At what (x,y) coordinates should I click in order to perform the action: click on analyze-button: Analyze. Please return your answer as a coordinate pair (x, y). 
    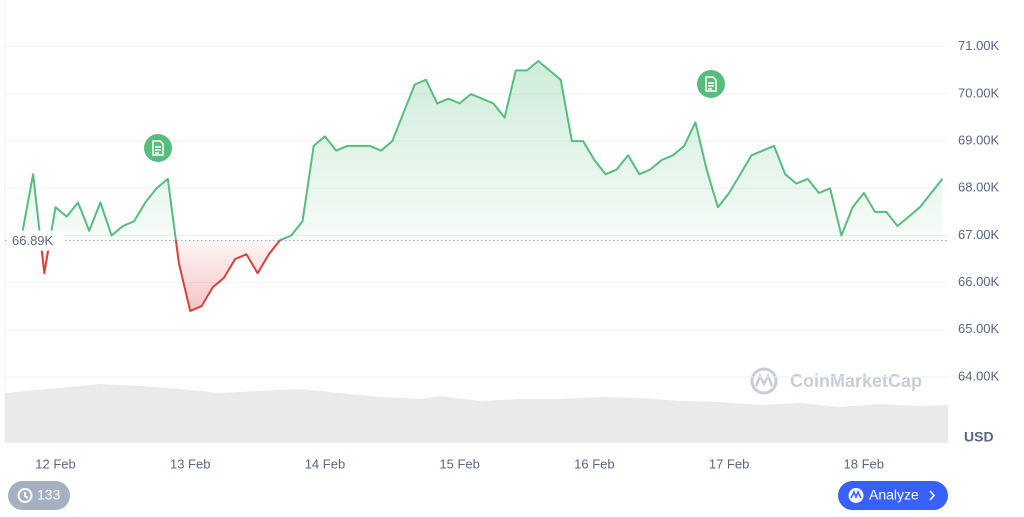
    Looking at the image, I should click on (893, 495).